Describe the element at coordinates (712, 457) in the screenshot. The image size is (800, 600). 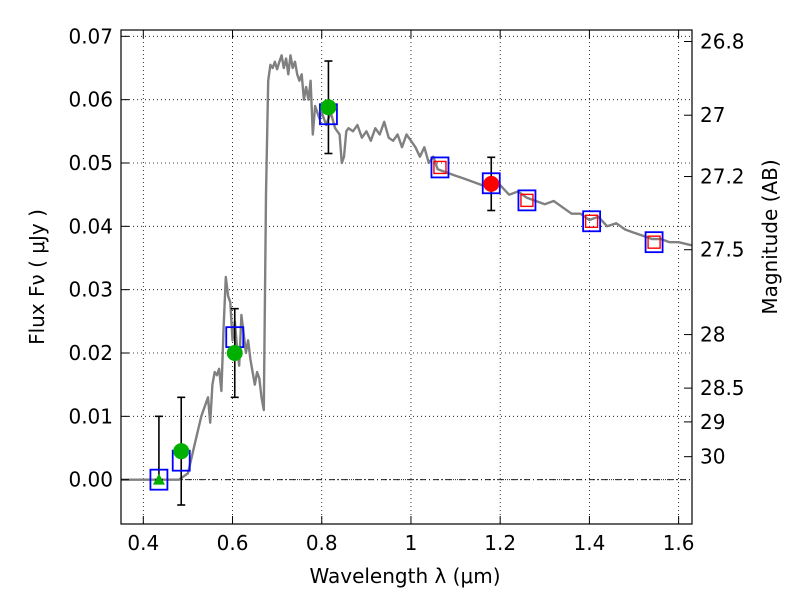
I see `y2-tick-label: 30` at that location.